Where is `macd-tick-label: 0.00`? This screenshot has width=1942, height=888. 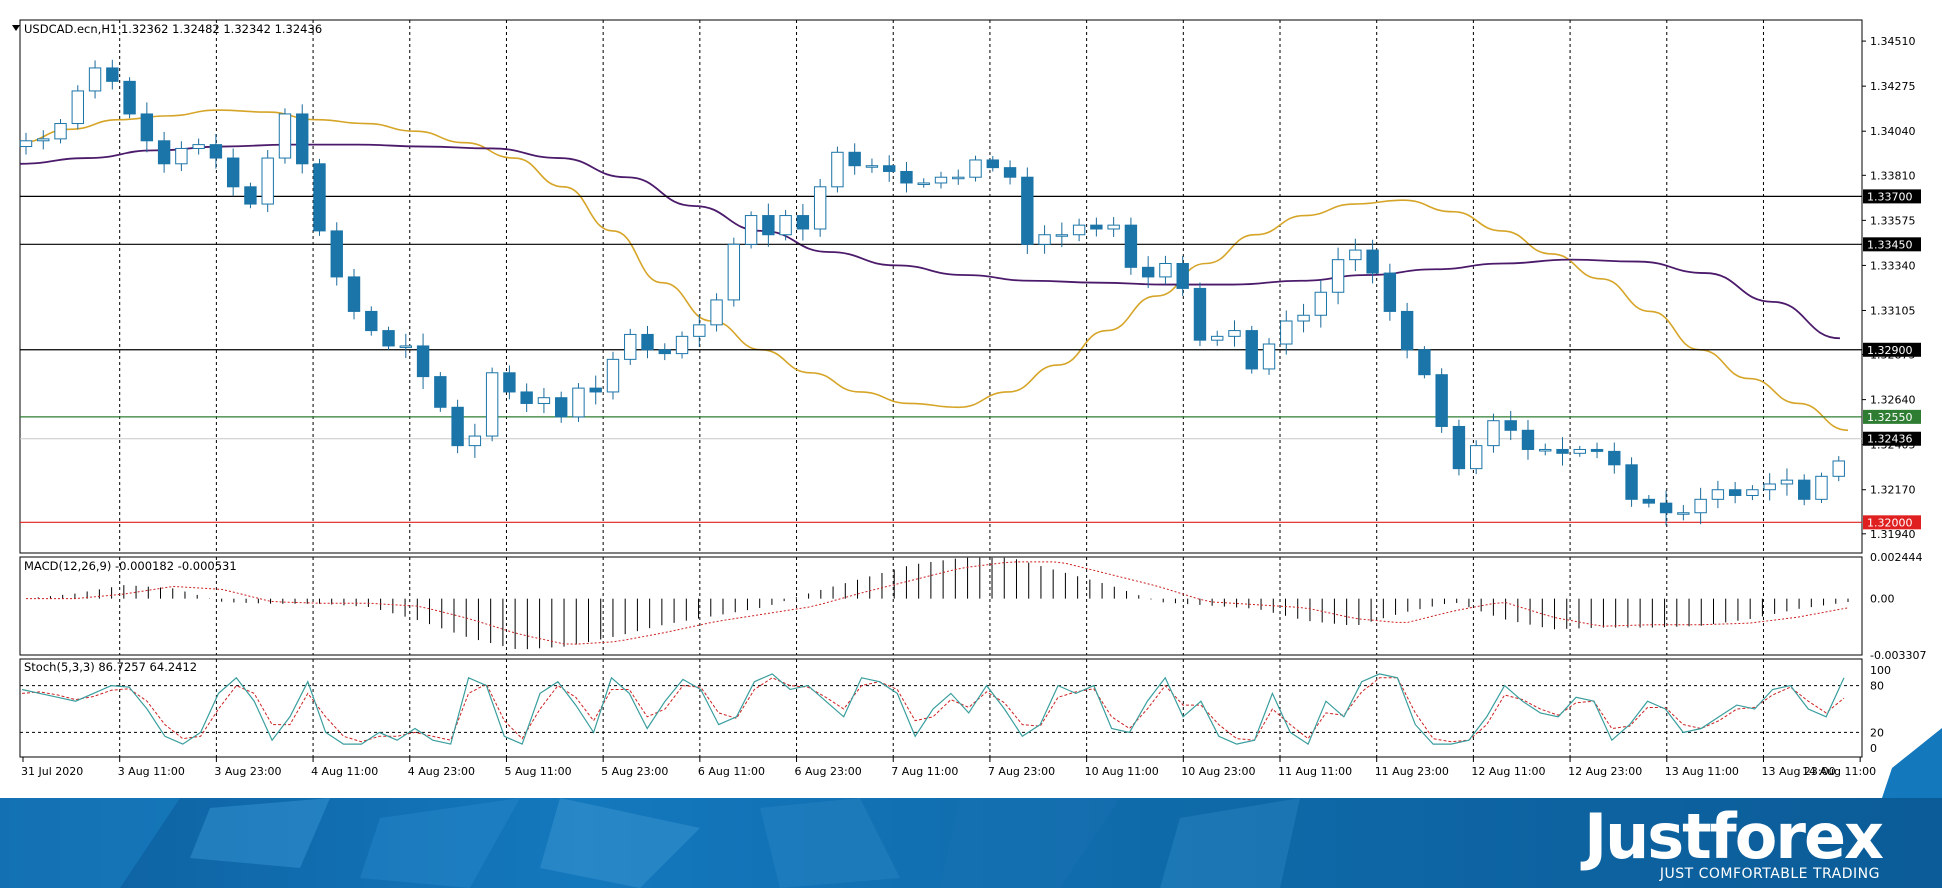 macd-tick-label: 0.00 is located at coordinates (1882, 599).